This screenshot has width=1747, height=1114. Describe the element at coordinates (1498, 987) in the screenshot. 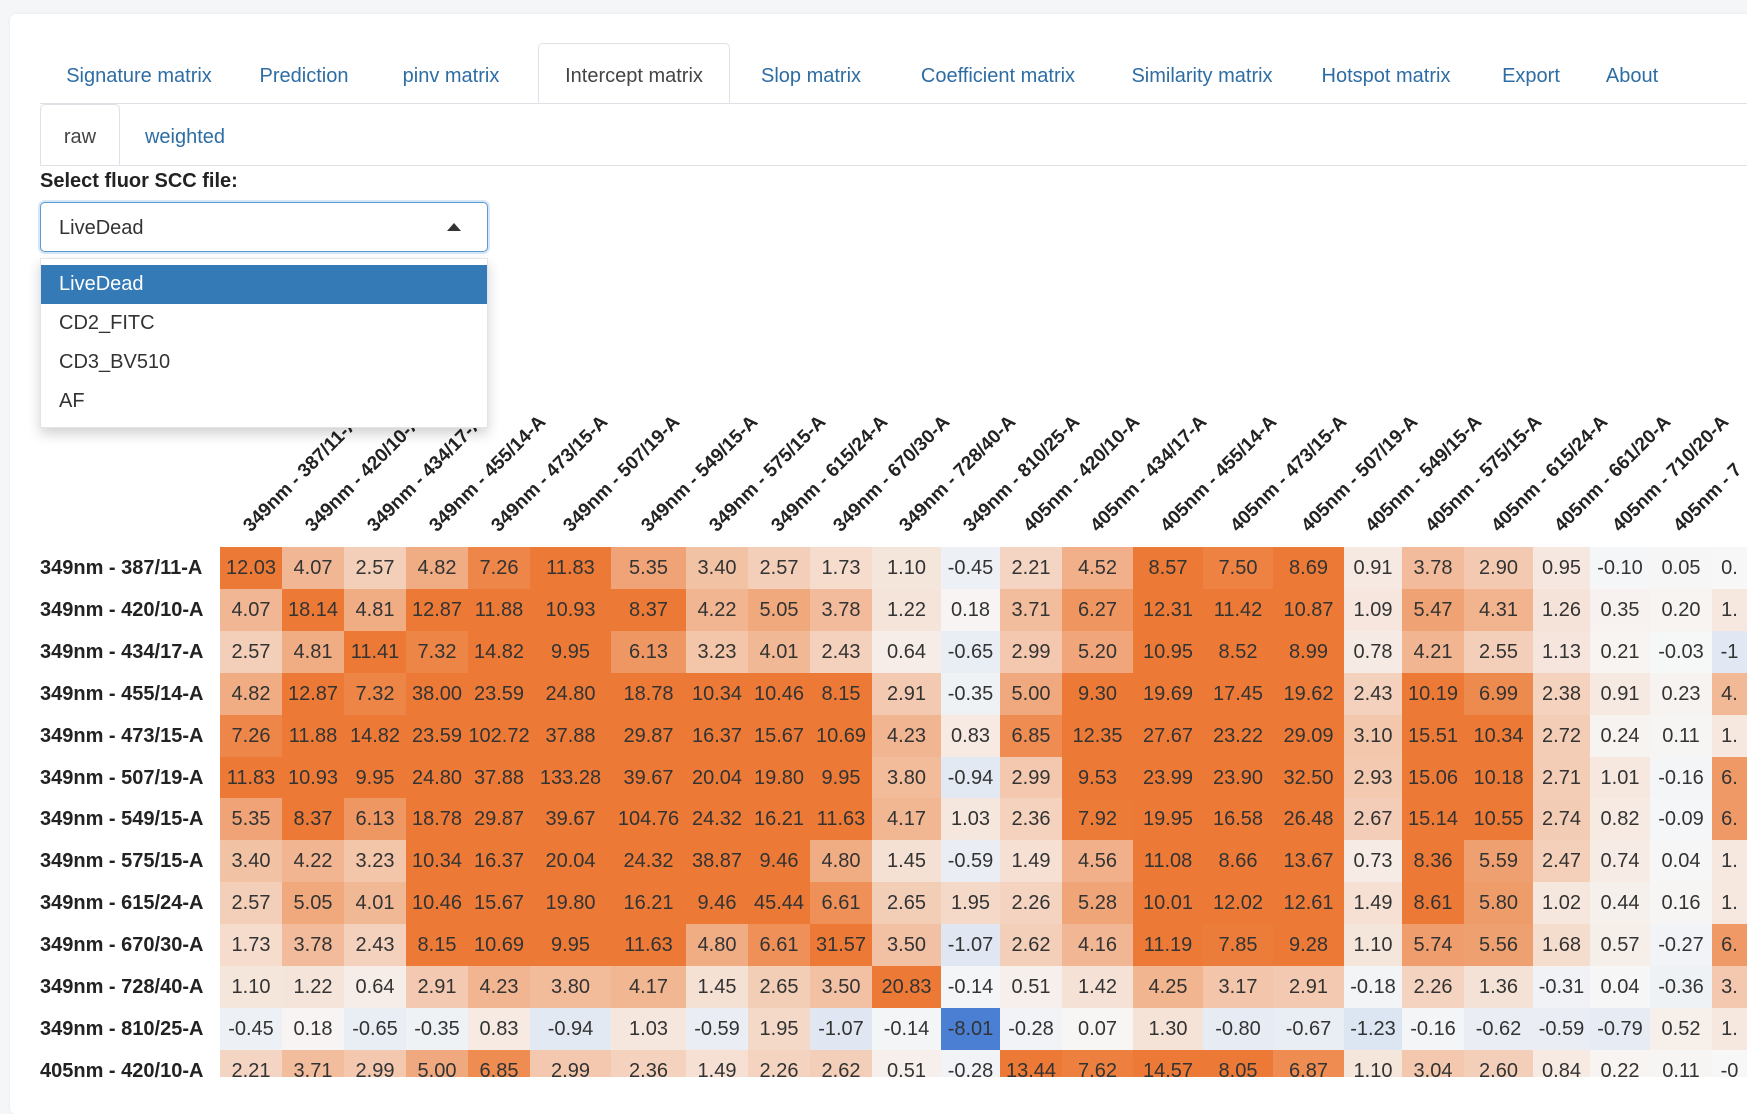

I see `heatmap-cell: 1.36` at that location.